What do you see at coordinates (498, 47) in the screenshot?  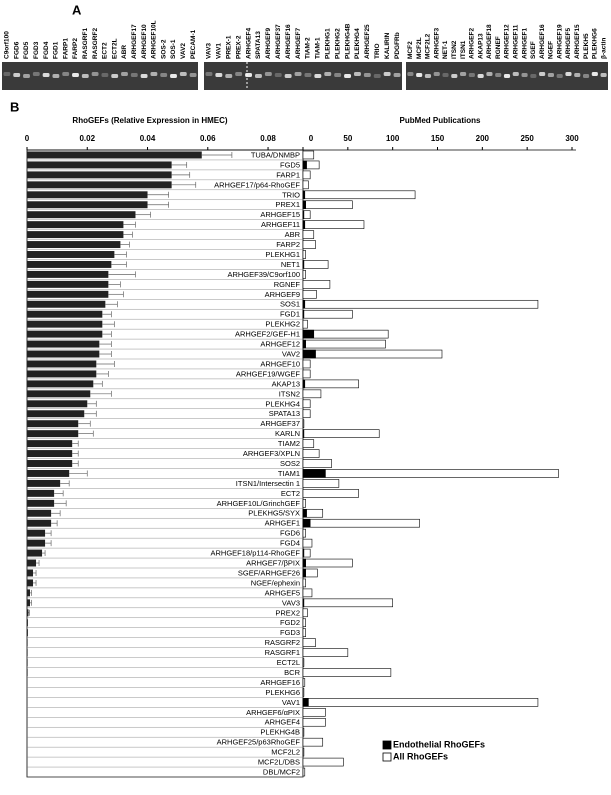 I see `lane-label: RGNEF` at bounding box center [498, 47].